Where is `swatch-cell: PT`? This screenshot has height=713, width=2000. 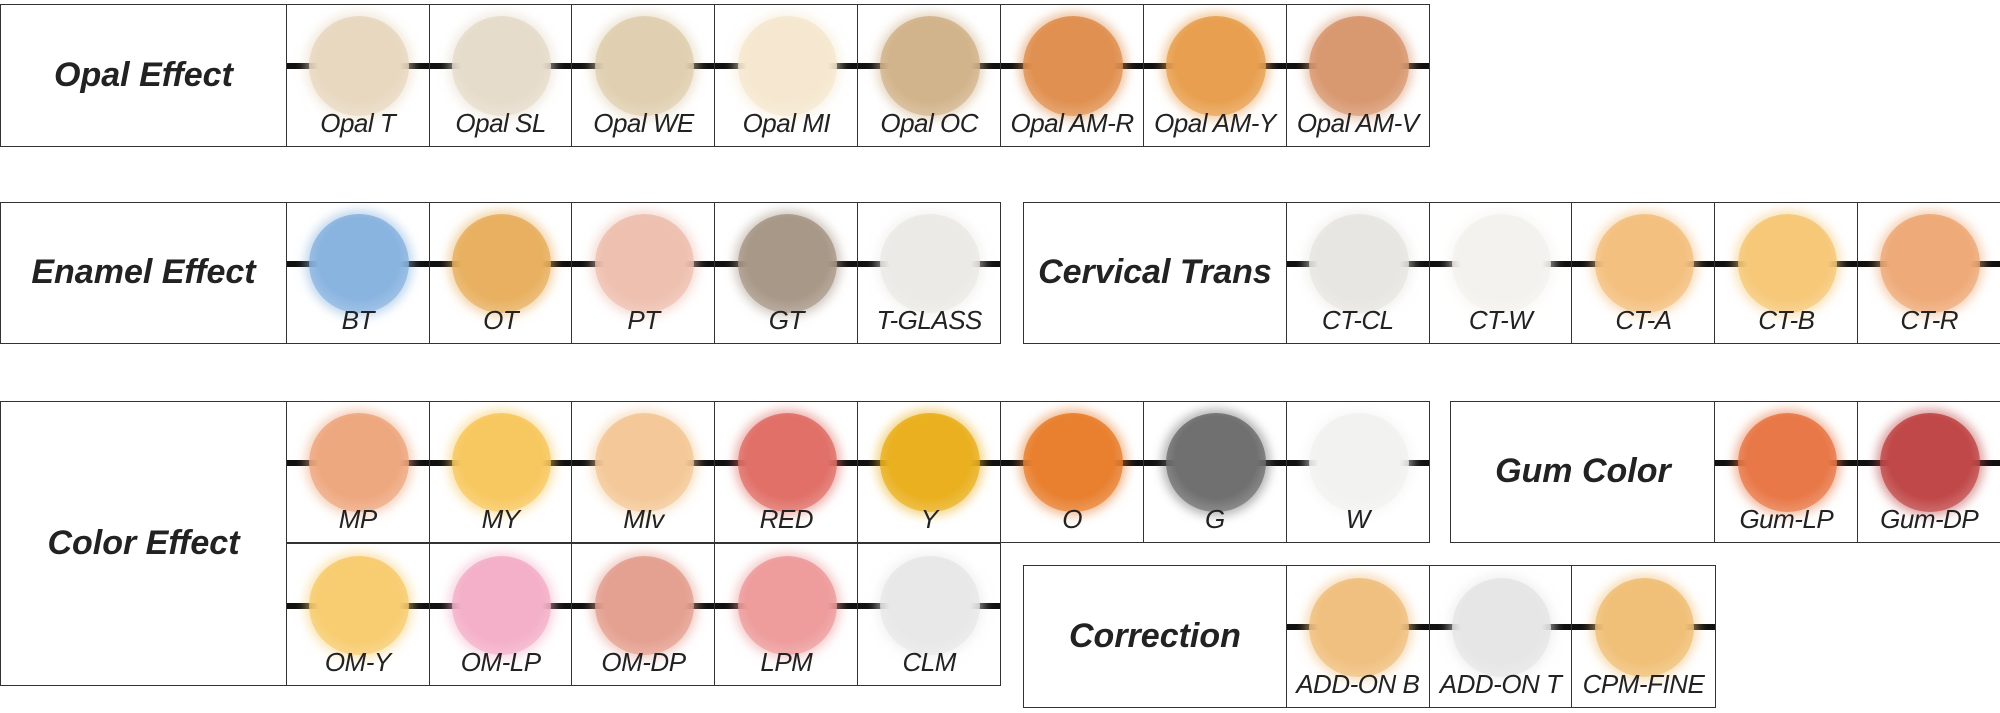
swatch-cell: PT is located at coordinates (643, 273).